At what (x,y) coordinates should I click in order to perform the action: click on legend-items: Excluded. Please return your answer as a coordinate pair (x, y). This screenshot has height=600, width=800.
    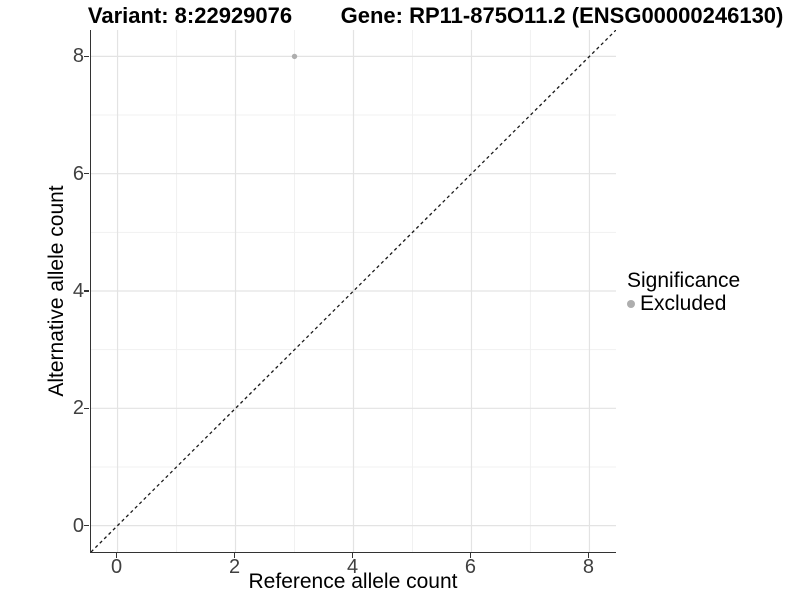
    Looking at the image, I should click on (683, 304).